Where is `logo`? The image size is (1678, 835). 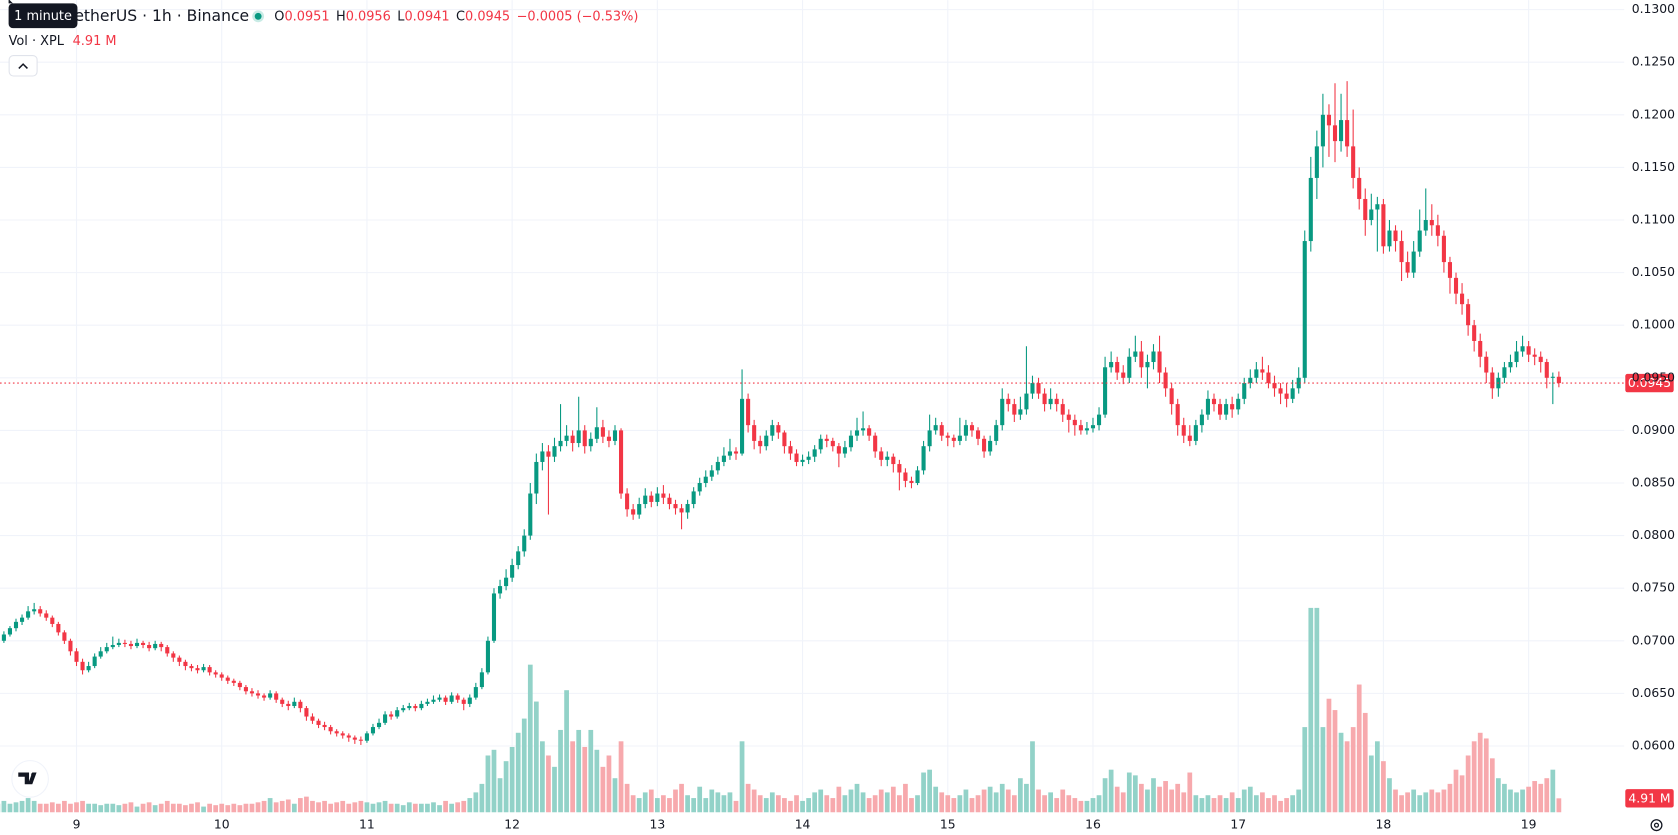
logo is located at coordinates (30, 779).